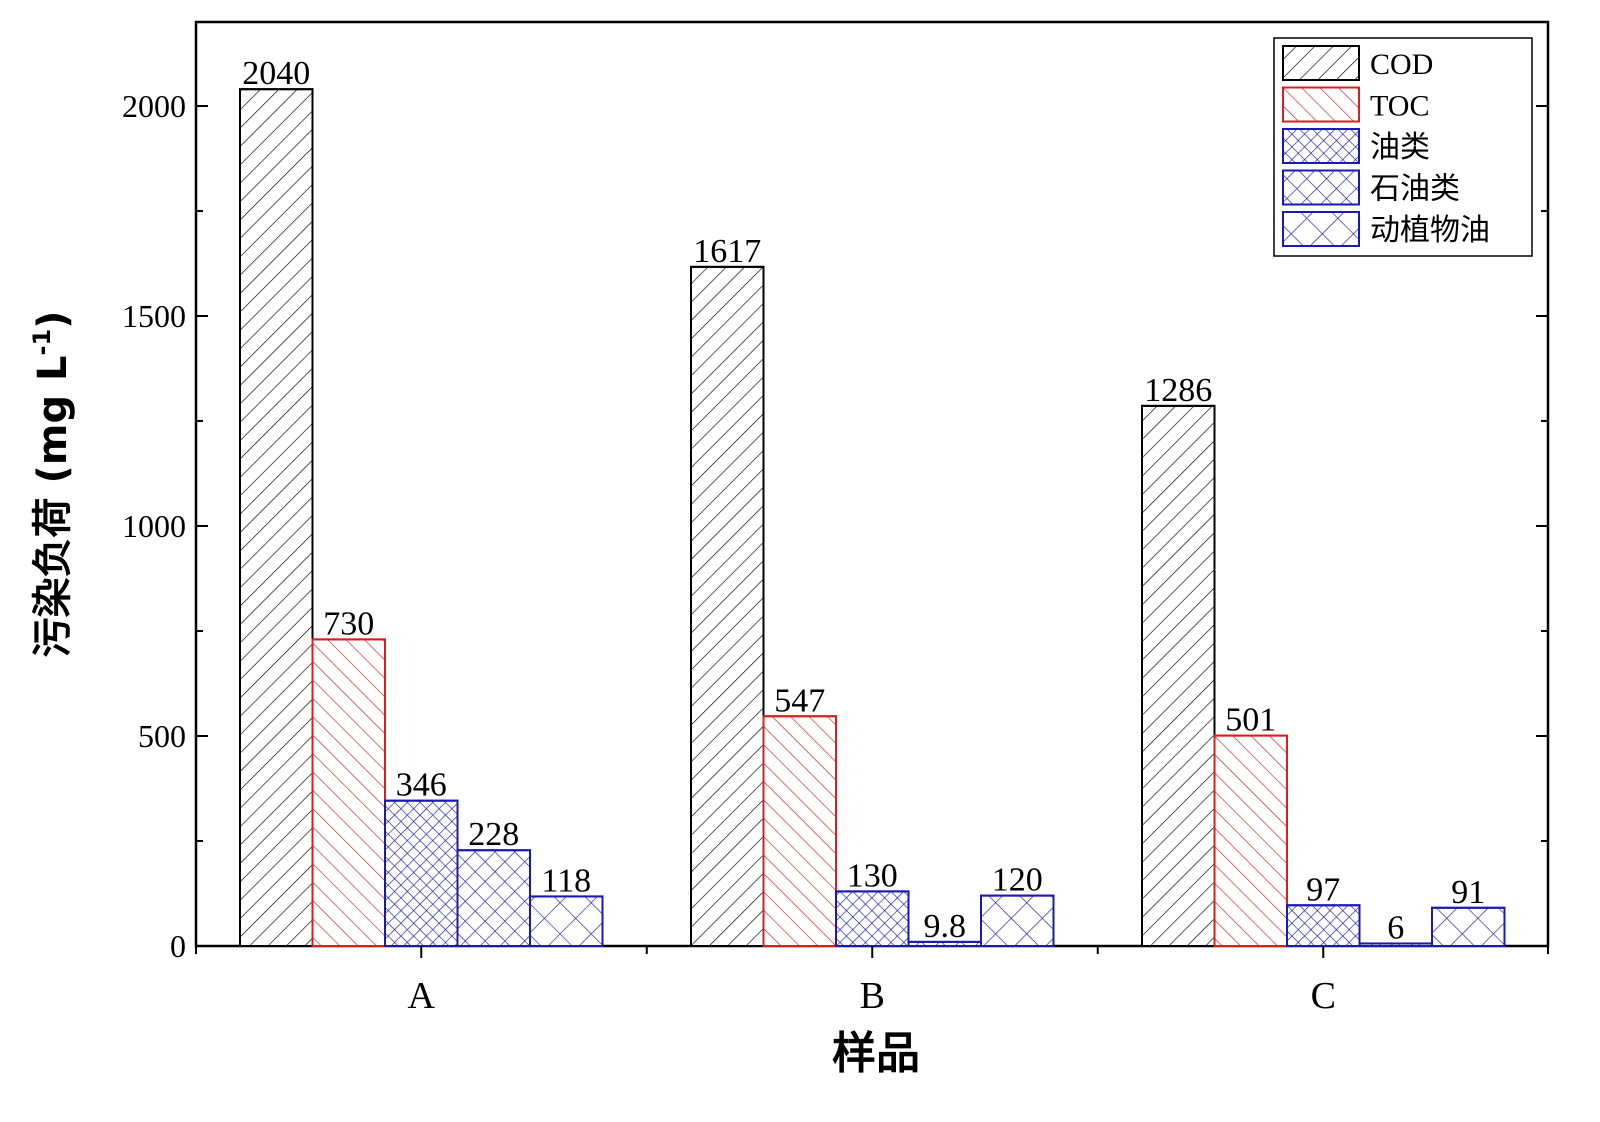 The image size is (1600, 1122). What do you see at coordinates (162, 736) in the screenshot?
I see `y-tick-label-500: 500` at bounding box center [162, 736].